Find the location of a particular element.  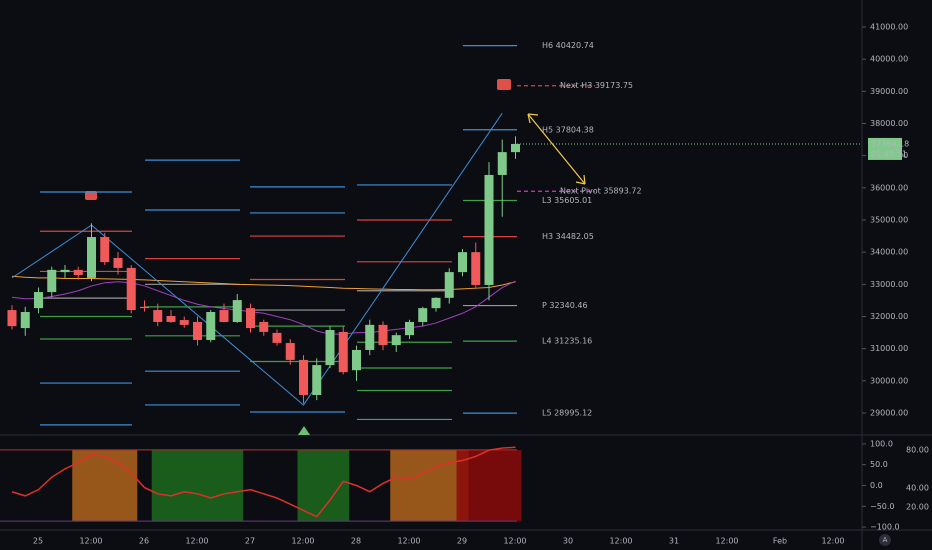

annotation-arrow is located at coordinates (556, 149).